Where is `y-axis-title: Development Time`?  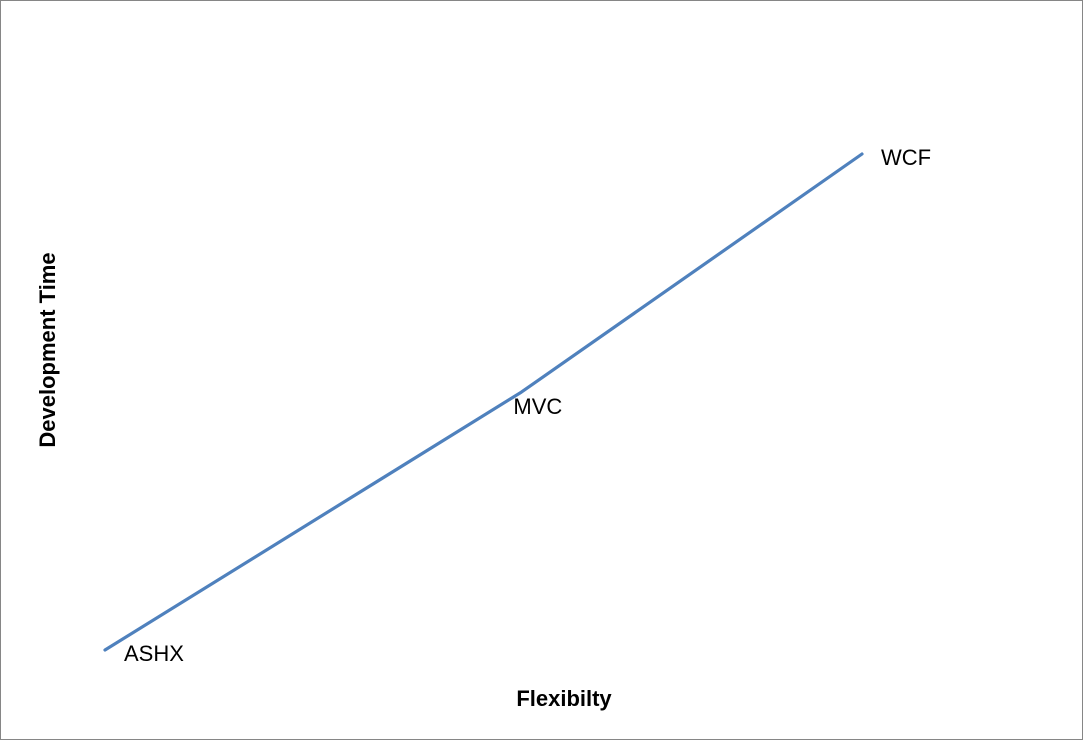 y-axis-title: Development Time is located at coordinates (47, 349).